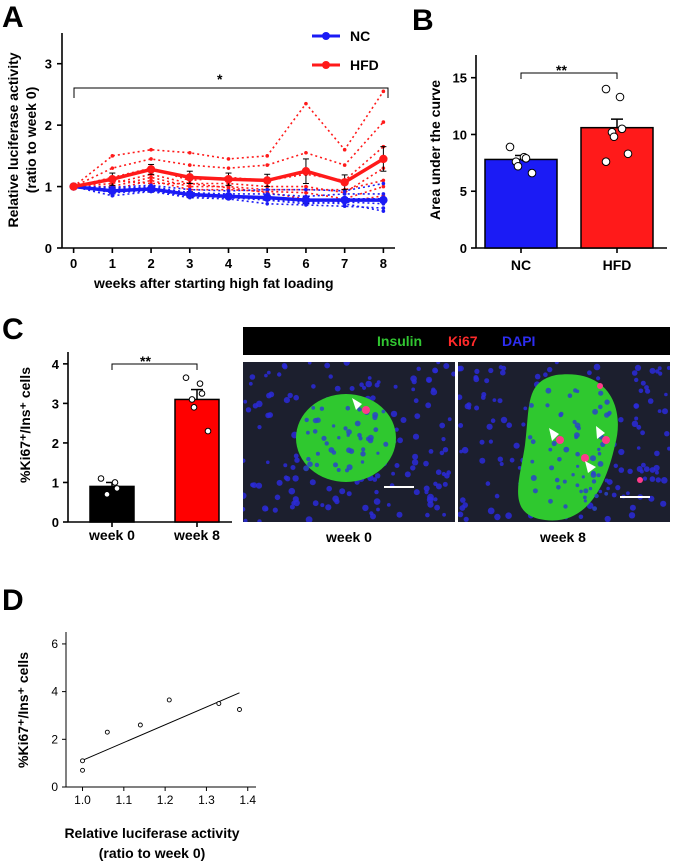  What do you see at coordinates (532, 173) in the screenshot?
I see `chart-b-data-point` at bounding box center [532, 173].